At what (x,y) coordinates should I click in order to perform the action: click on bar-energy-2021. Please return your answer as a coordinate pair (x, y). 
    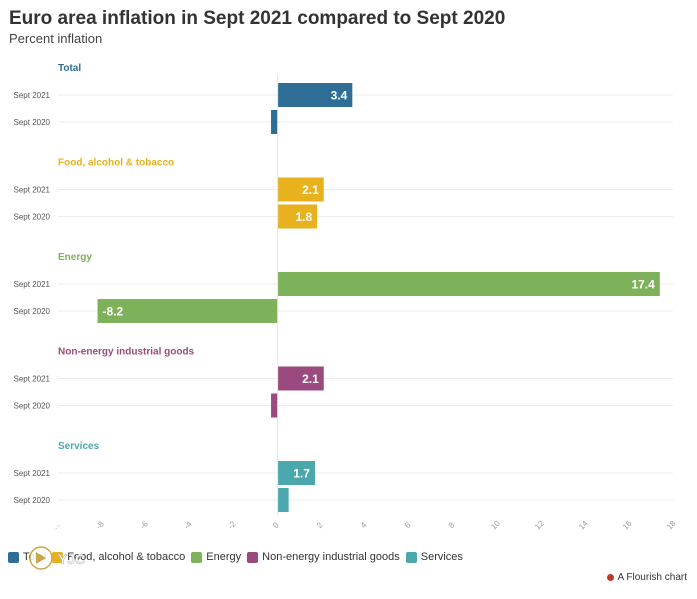
    Looking at the image, I should click on (468, 284).